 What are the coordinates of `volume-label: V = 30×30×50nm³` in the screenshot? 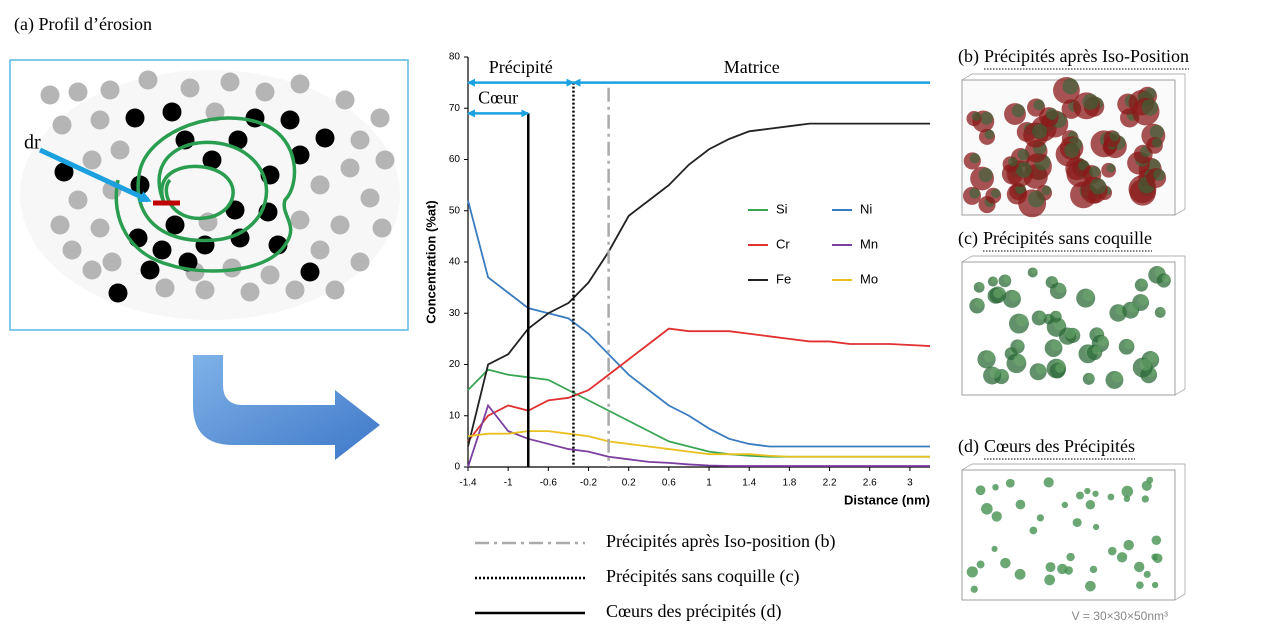 It's located at (1120, 616).